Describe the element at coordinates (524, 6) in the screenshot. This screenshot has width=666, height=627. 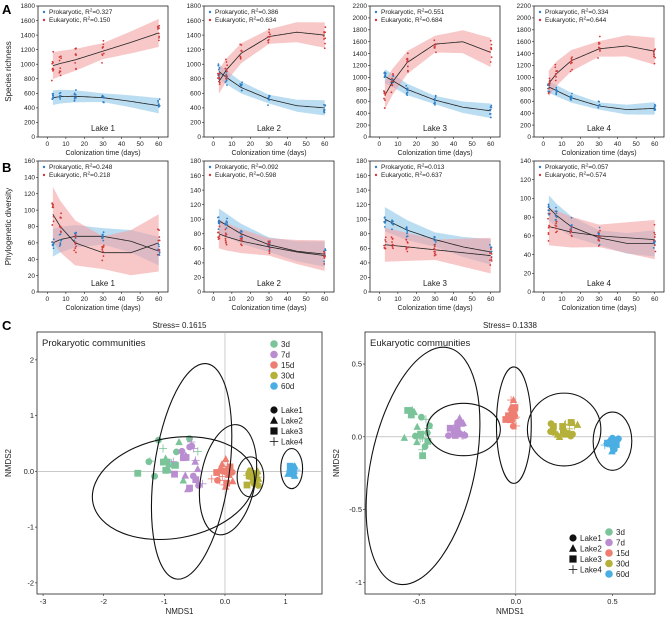
I see `y-tick-label: 2200` at that location.